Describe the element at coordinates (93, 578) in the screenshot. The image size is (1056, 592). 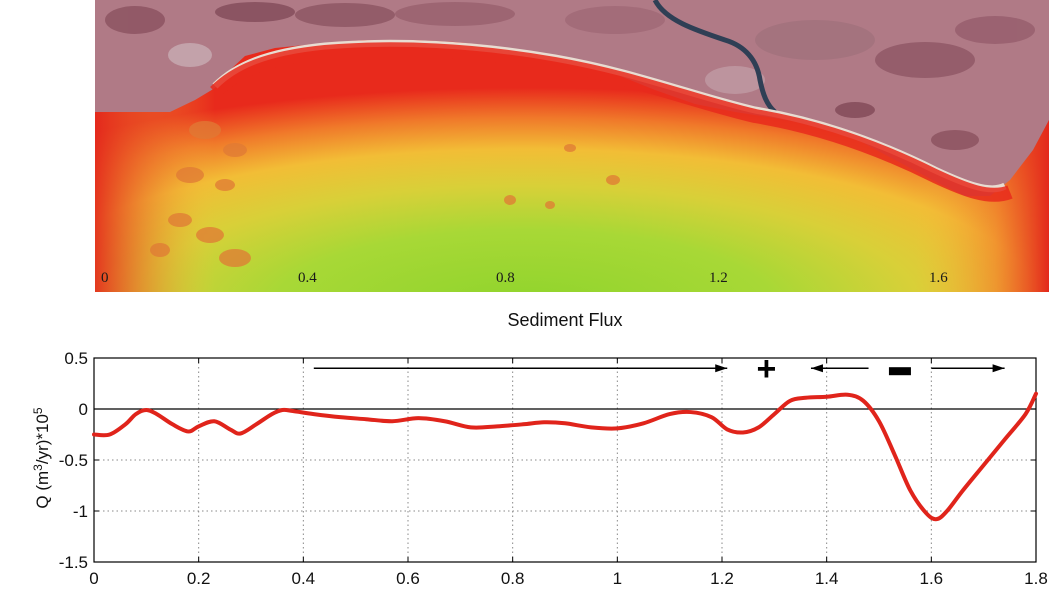
I see `x-tick-label: 0` at that location.